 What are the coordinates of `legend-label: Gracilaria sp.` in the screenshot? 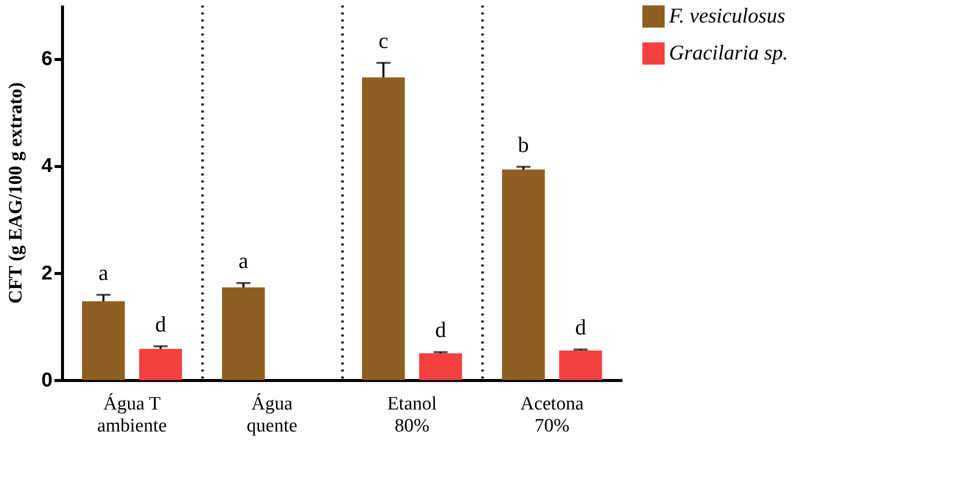 It's located at (728, 52).